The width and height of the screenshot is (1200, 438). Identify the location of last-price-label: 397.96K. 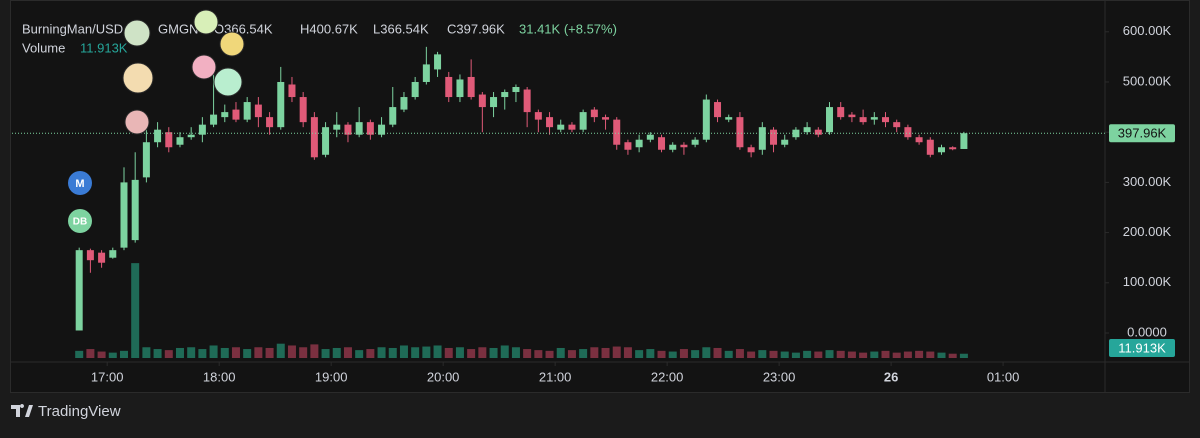
(1142, 133).